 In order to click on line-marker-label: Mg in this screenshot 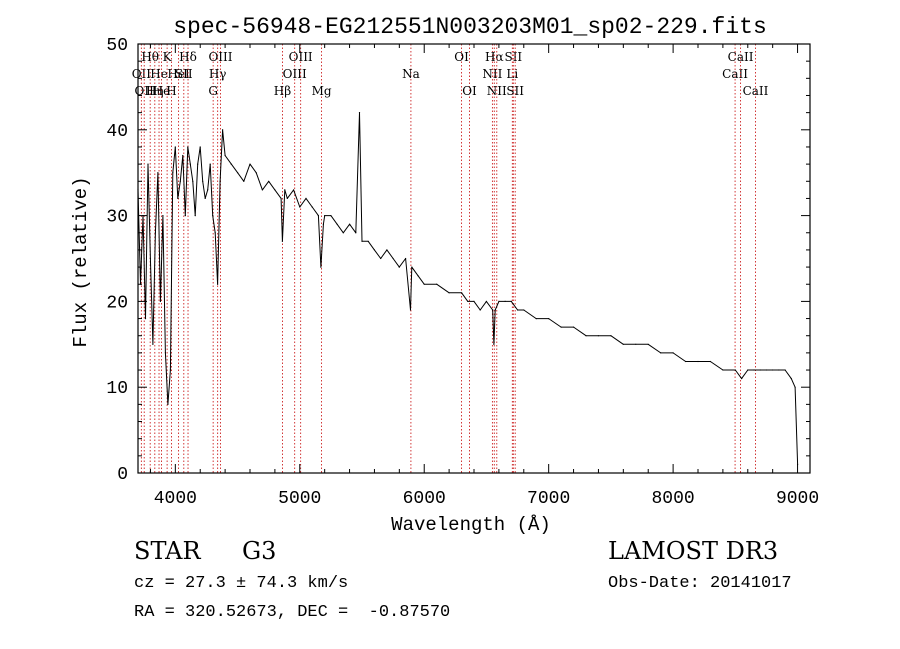, I will do `click(322, 91)`.